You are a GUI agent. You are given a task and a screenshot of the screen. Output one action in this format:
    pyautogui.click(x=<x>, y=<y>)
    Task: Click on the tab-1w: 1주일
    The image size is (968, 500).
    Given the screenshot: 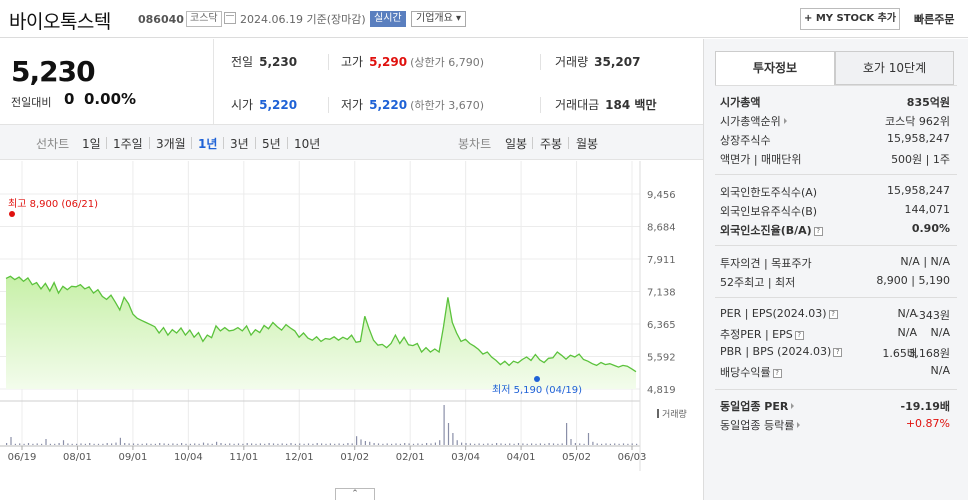 What is the action you would take?
    pyautogui.click(x=128, y=144)
    